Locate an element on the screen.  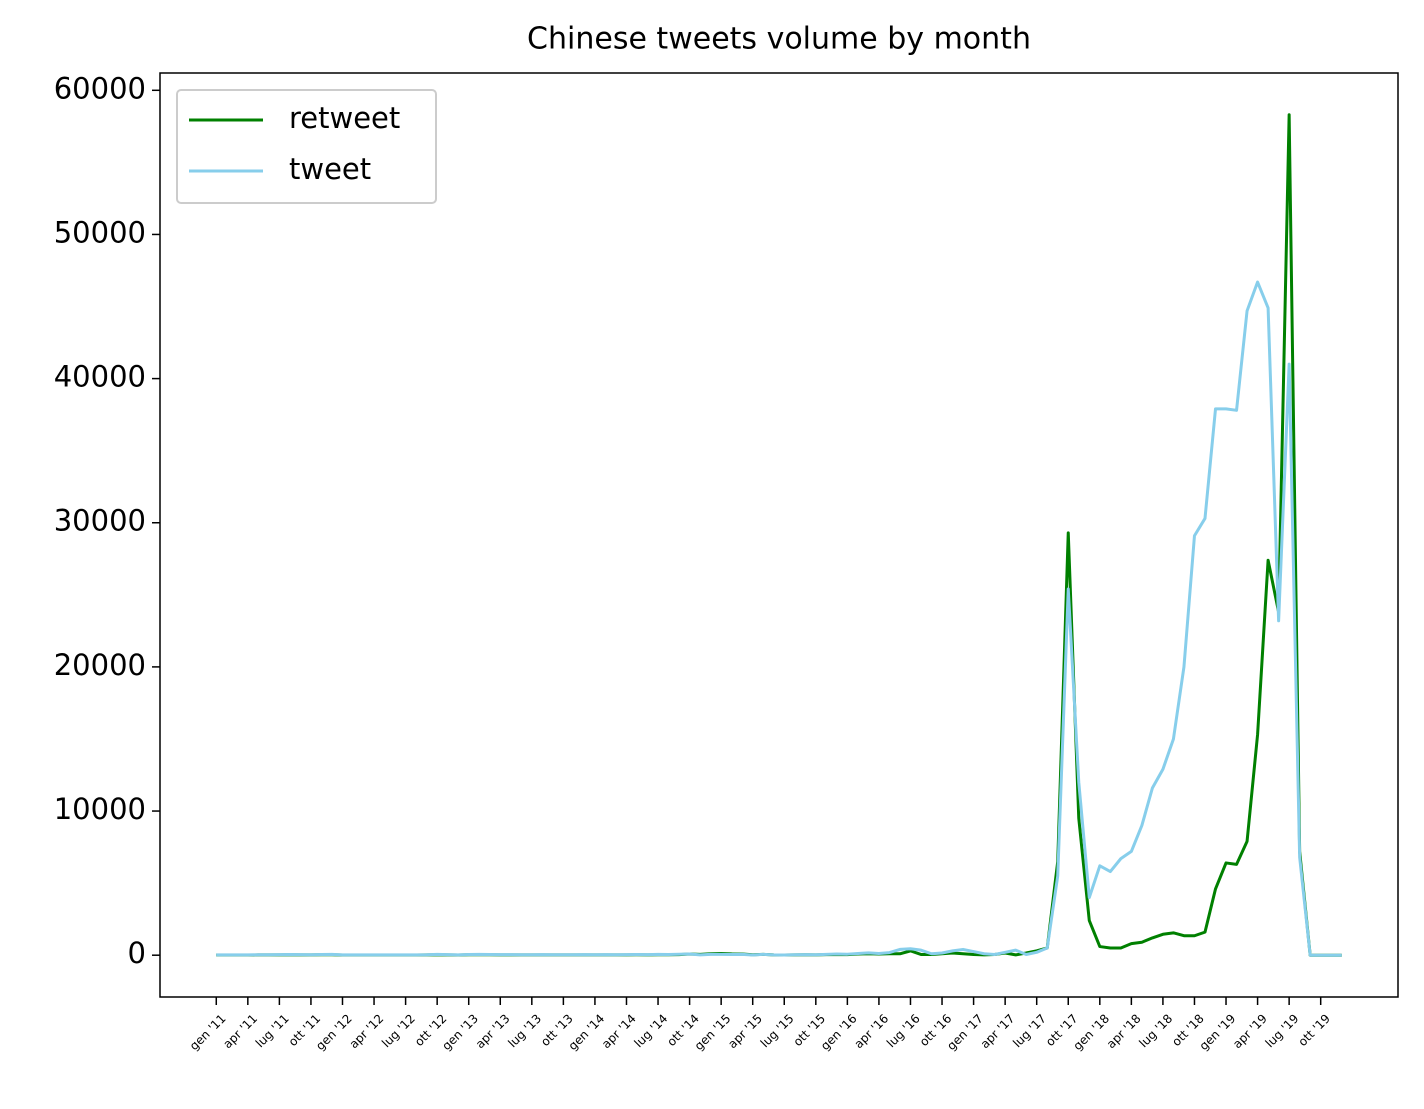
y-tick-label: 10000 is located at coordinates (100, 809).